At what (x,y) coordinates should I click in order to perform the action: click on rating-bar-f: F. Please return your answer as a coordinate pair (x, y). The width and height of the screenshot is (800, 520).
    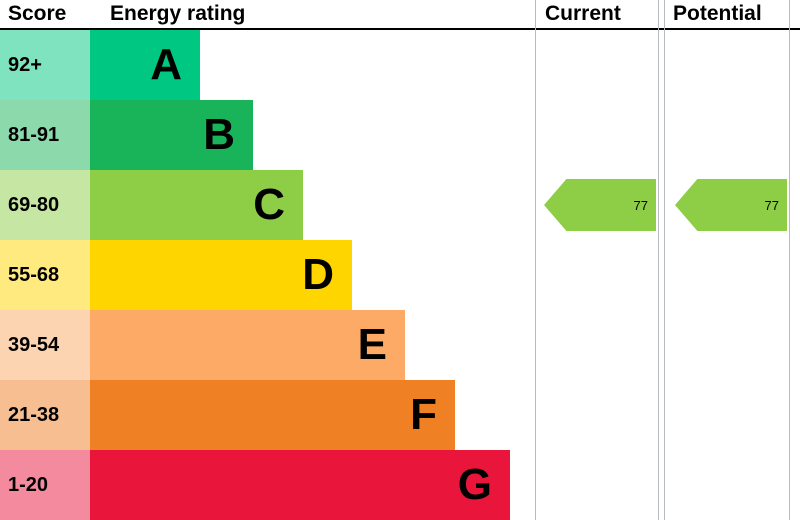
    Looking at the image, I should click on (272, 415).